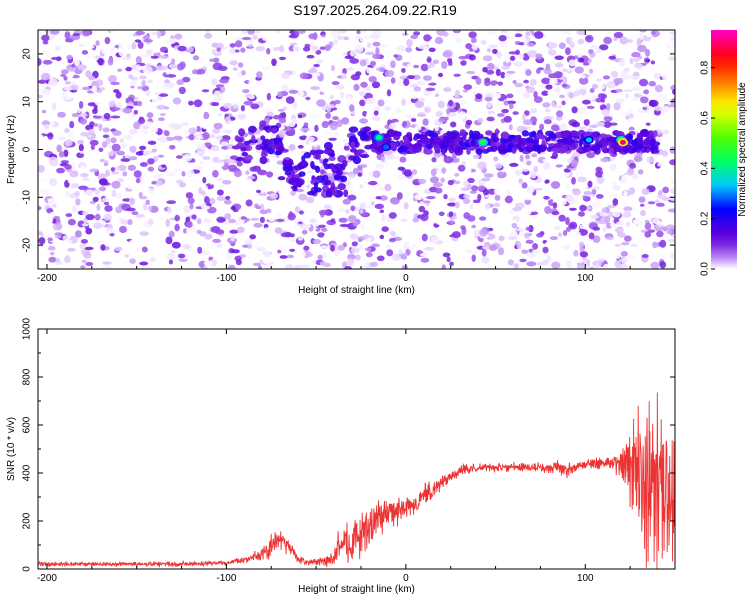 This screenshot has width=750, height=600. I want to click on y-tick-label: 200, so click(27, 520).